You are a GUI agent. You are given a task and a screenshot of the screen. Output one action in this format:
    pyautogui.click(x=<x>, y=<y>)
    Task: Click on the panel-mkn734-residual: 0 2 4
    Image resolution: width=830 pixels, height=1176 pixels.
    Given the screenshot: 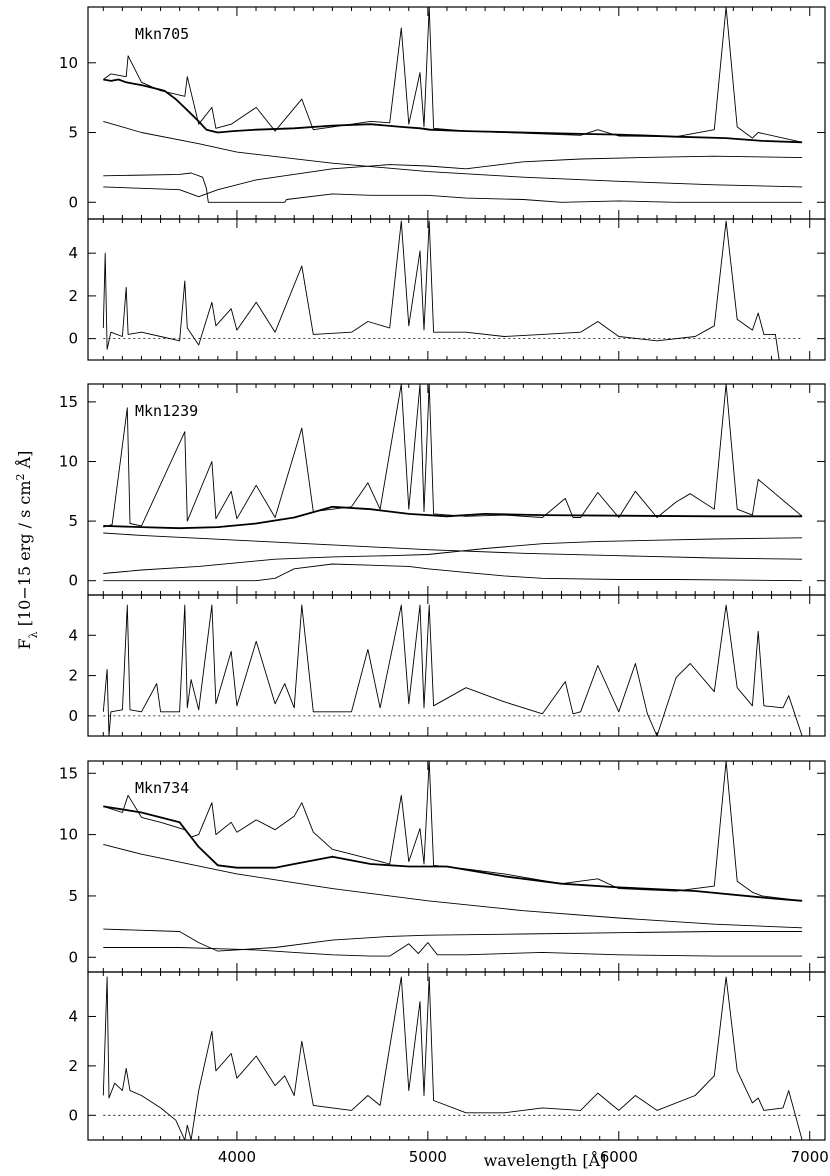 What is the action you would take?
    pyautogui.click(x=447, y=1056)
    